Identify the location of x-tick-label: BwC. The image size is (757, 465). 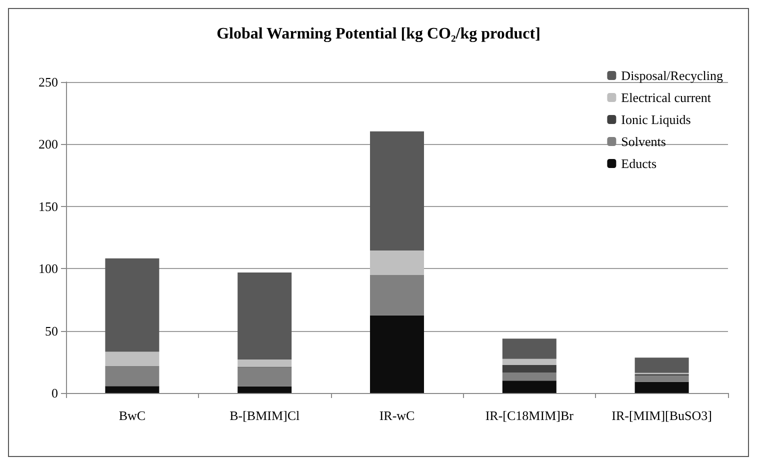
(132, 415).